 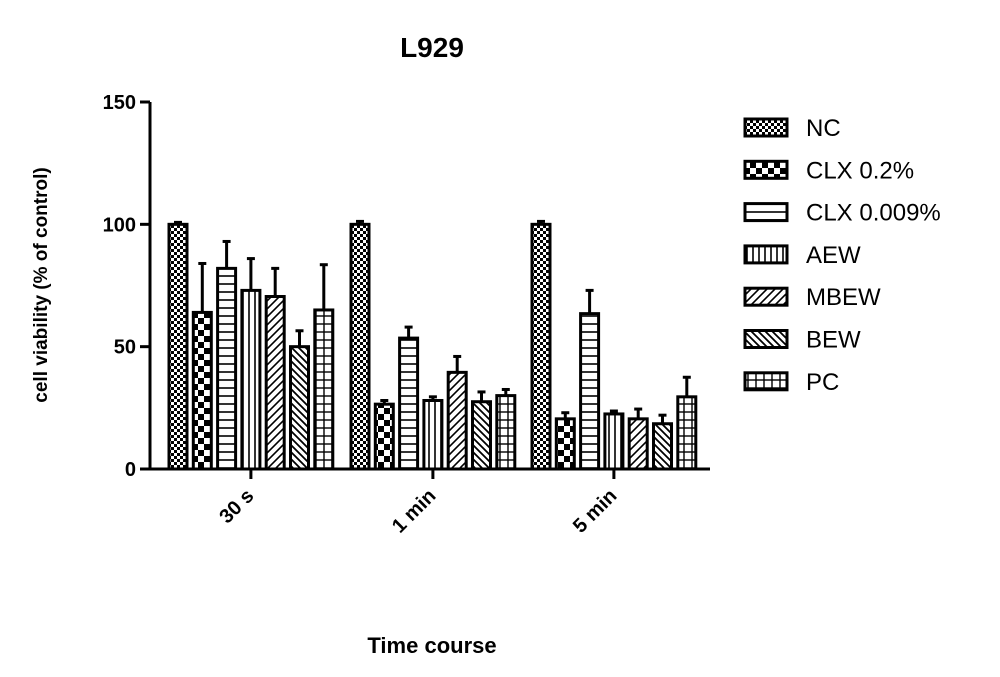 What do you see at coordinates (843, 297) in the screenshot?
I see `legend-label: MBEW` at bounding box center [843, 297].